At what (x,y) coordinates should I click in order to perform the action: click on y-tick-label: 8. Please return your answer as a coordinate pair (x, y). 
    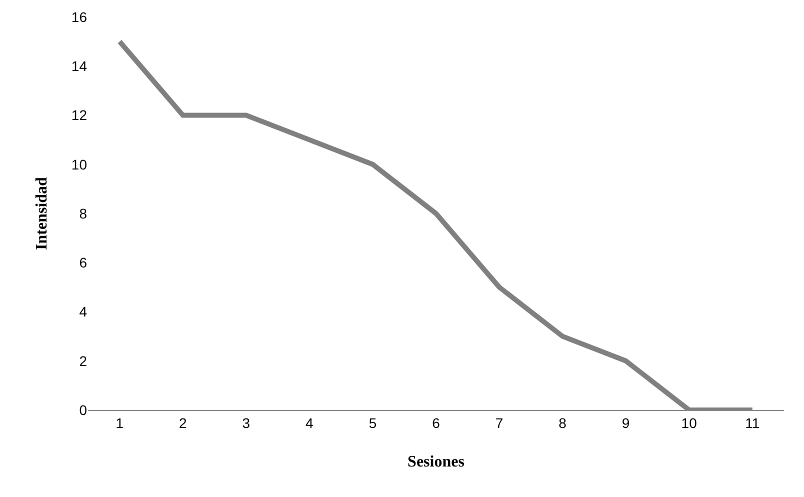
    Looking at the image, I should click on (83, 213).